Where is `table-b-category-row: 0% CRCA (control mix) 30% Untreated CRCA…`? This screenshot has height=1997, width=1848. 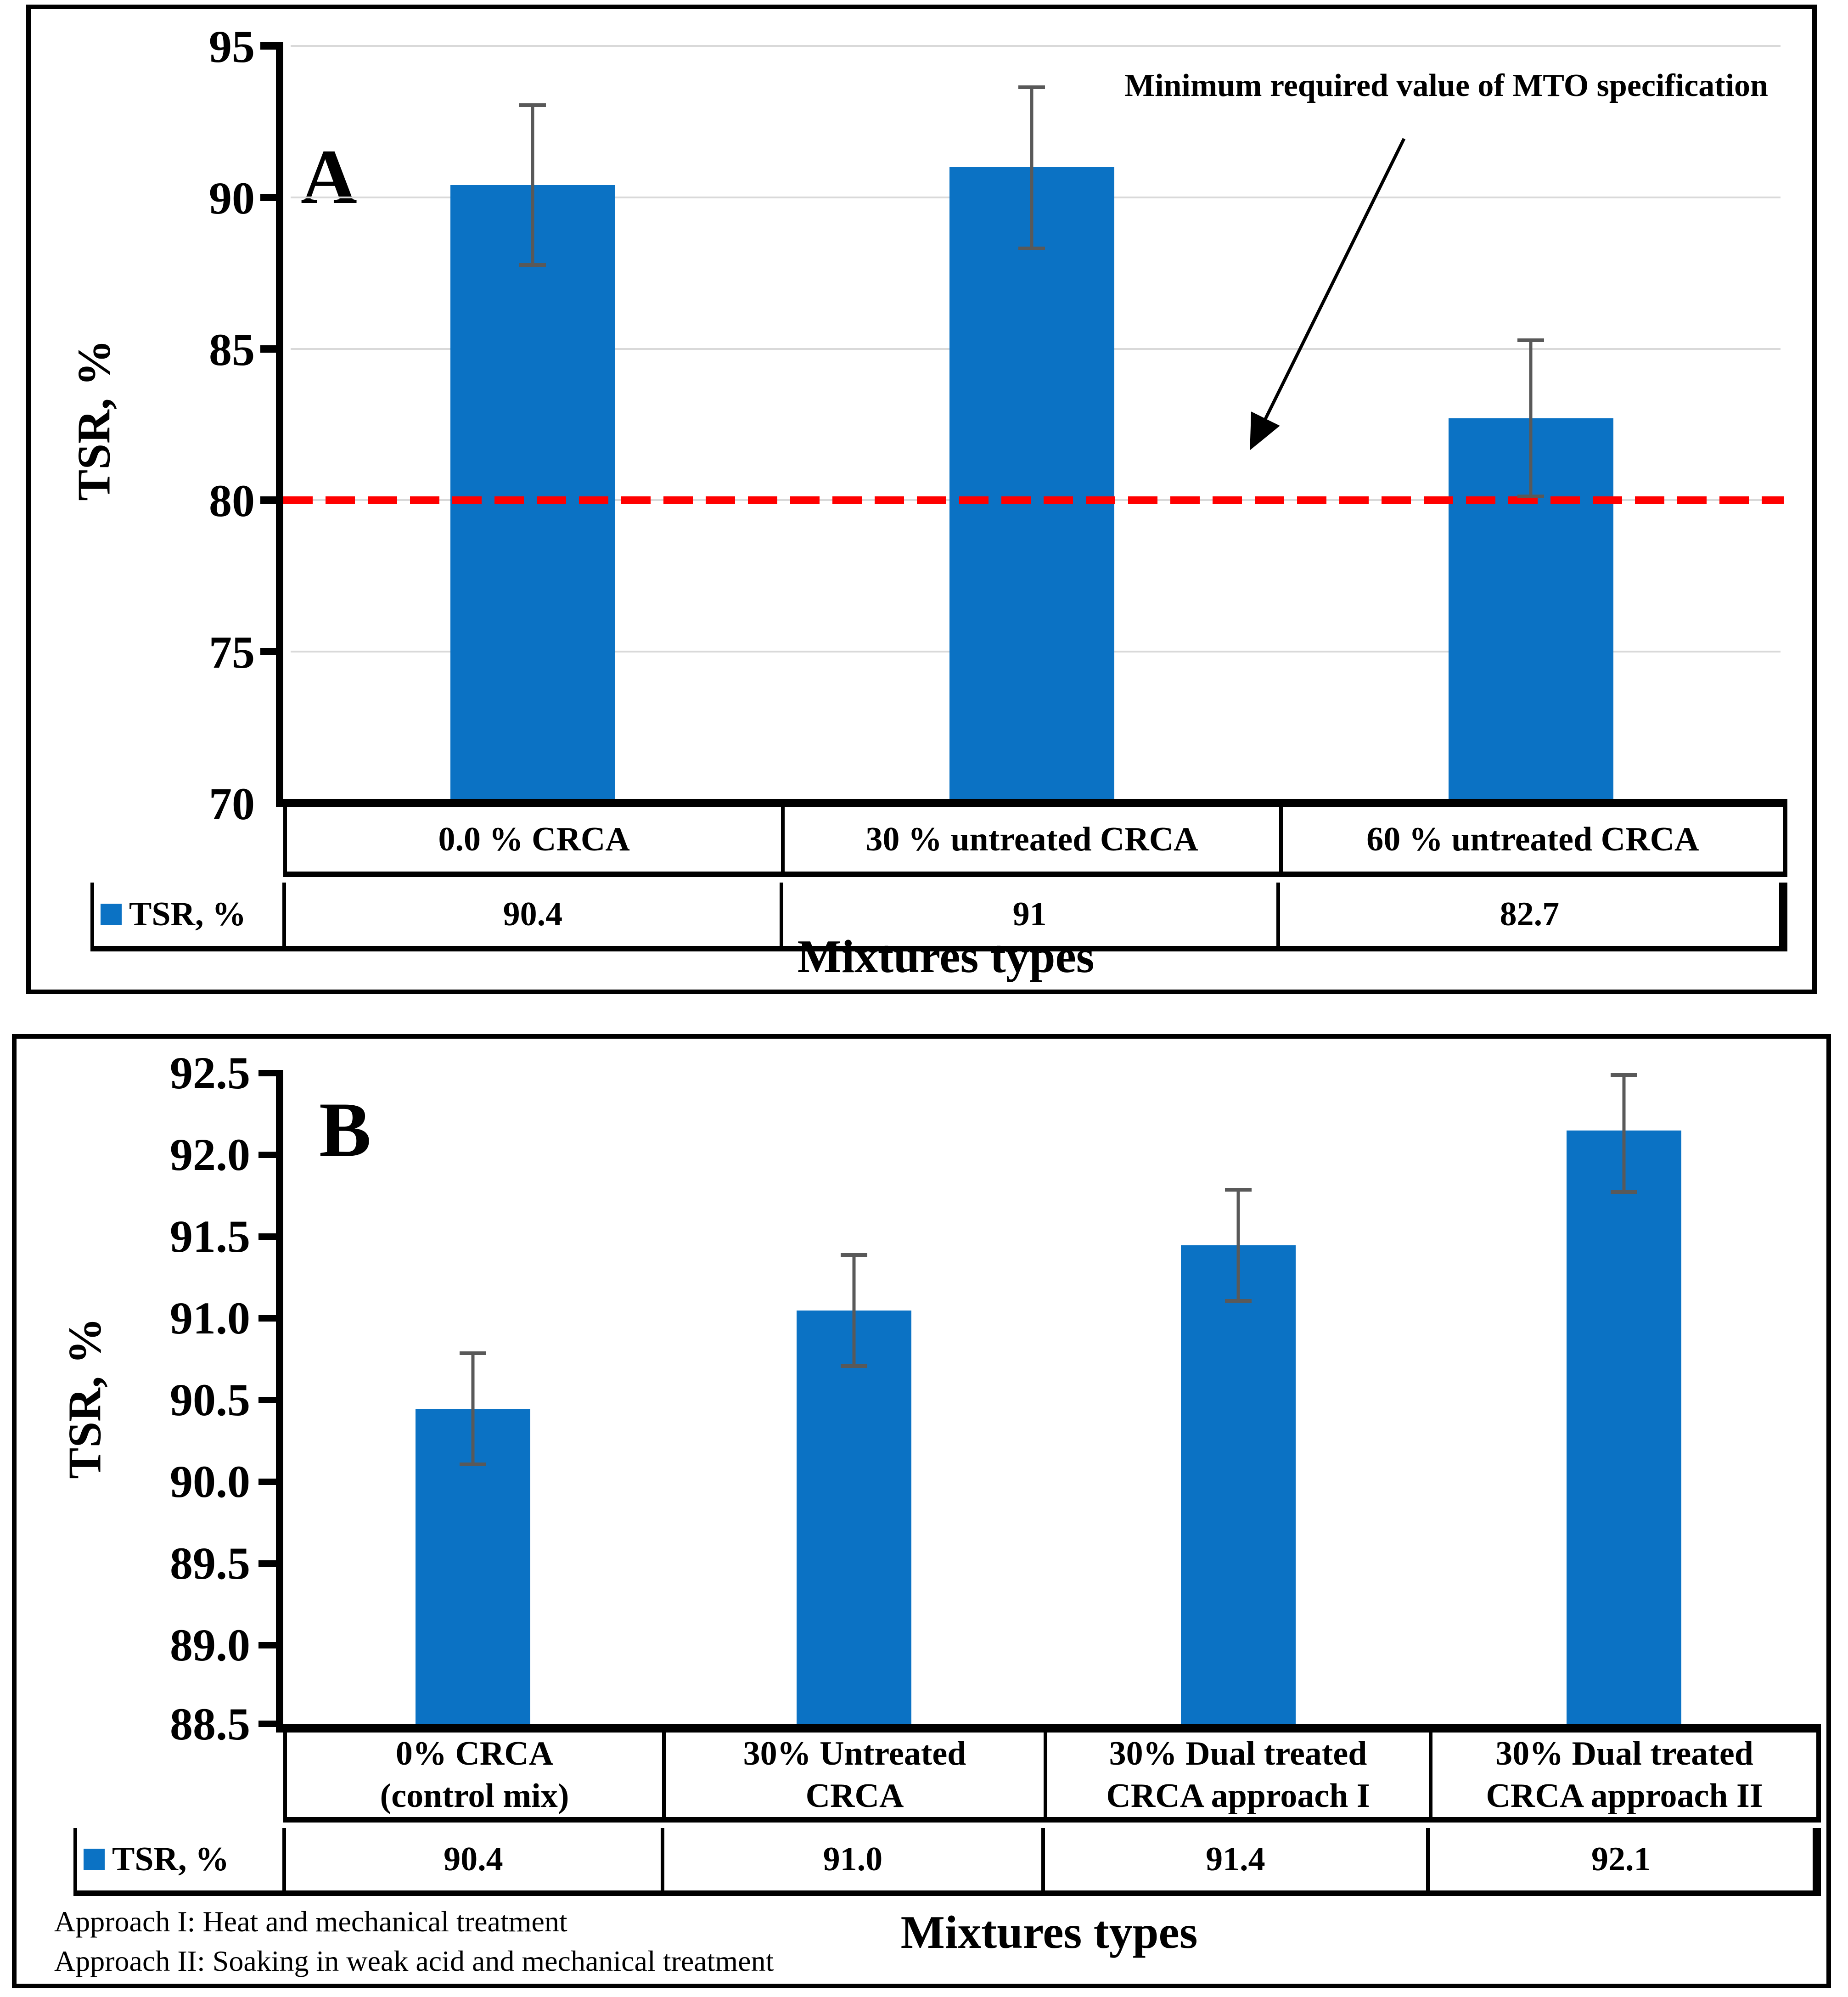 table-b-category-row: 0% CRCA (control mix) 30% Untreated CRCA… is located at coordinates (1052, 1778).